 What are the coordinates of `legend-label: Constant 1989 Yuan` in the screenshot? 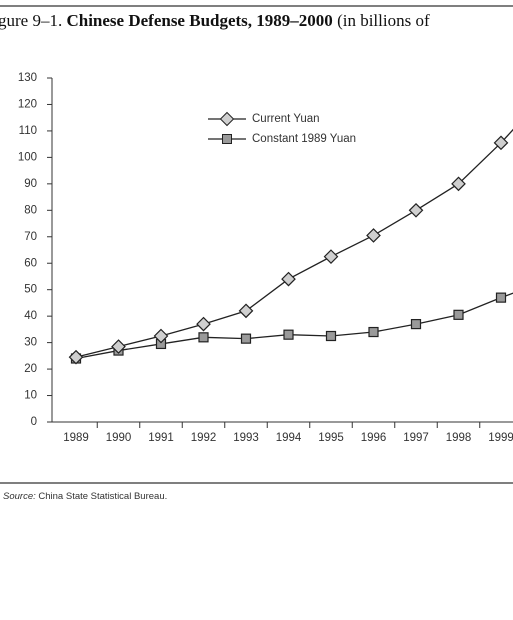 It's located at (304, 139).